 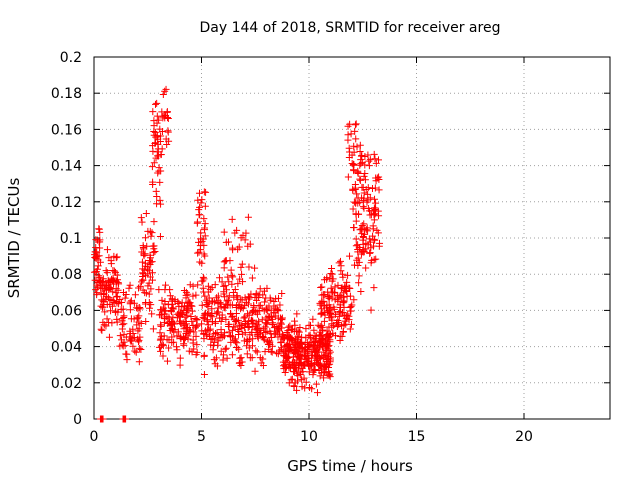 I want to click on y-tick-label: 0.06, so click(x=66, y=311).